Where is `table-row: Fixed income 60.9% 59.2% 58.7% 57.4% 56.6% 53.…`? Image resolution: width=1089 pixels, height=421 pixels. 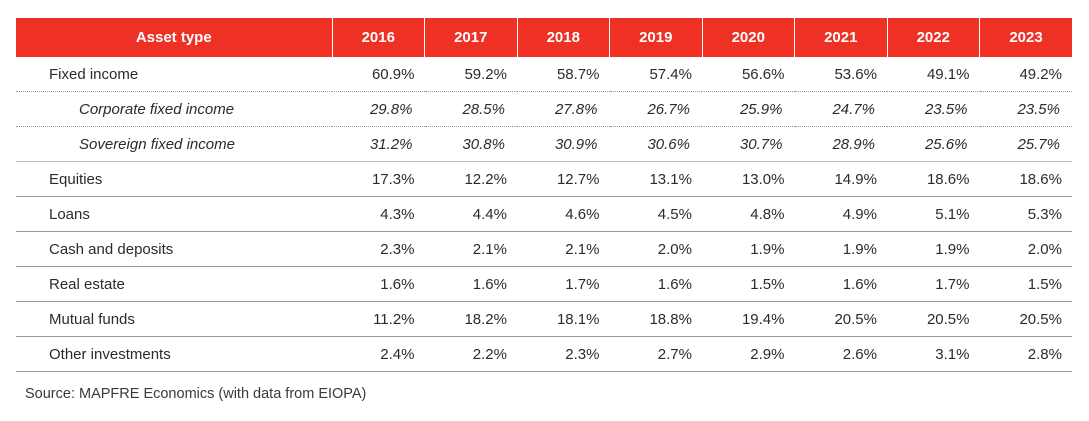 table-row: Fixed income 60.9% 59.2% 58.7% 57.4% 56.6% 53.… is located at coordinates (544, 74).